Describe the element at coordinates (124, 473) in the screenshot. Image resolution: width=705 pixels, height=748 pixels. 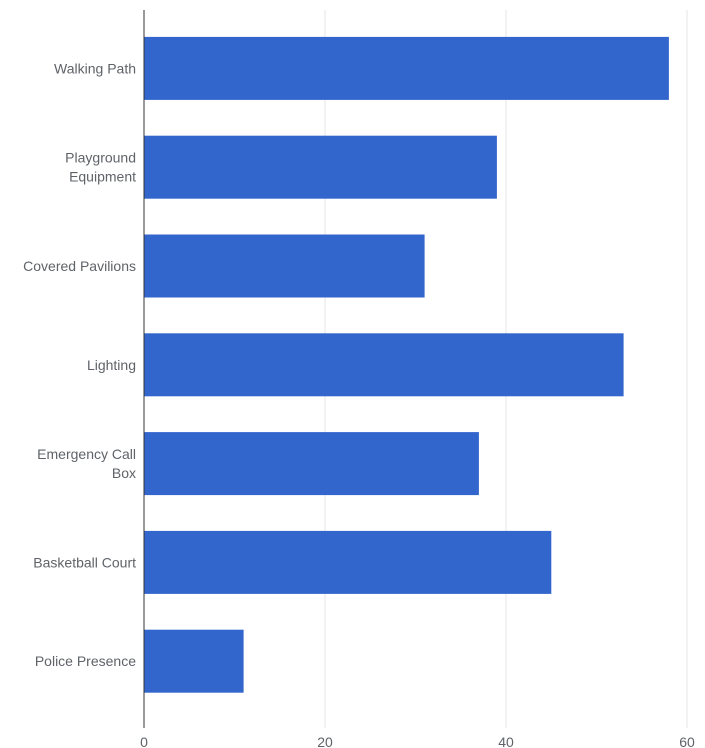
I see `category-label-4-line-1: Box` at that location.